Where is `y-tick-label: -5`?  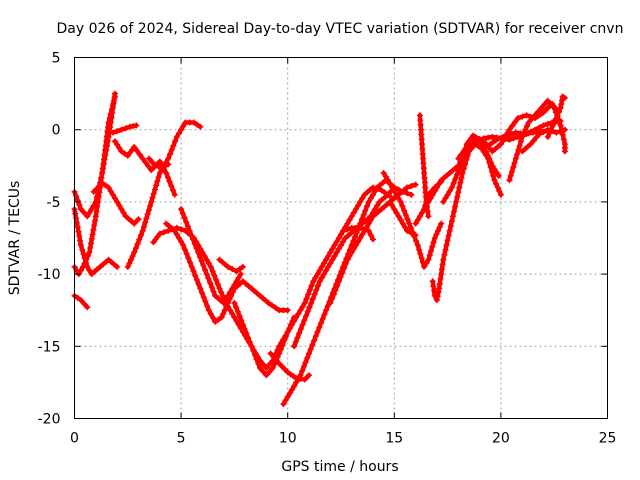 y-tick-label: -5 is located at coordinates (54, 203).